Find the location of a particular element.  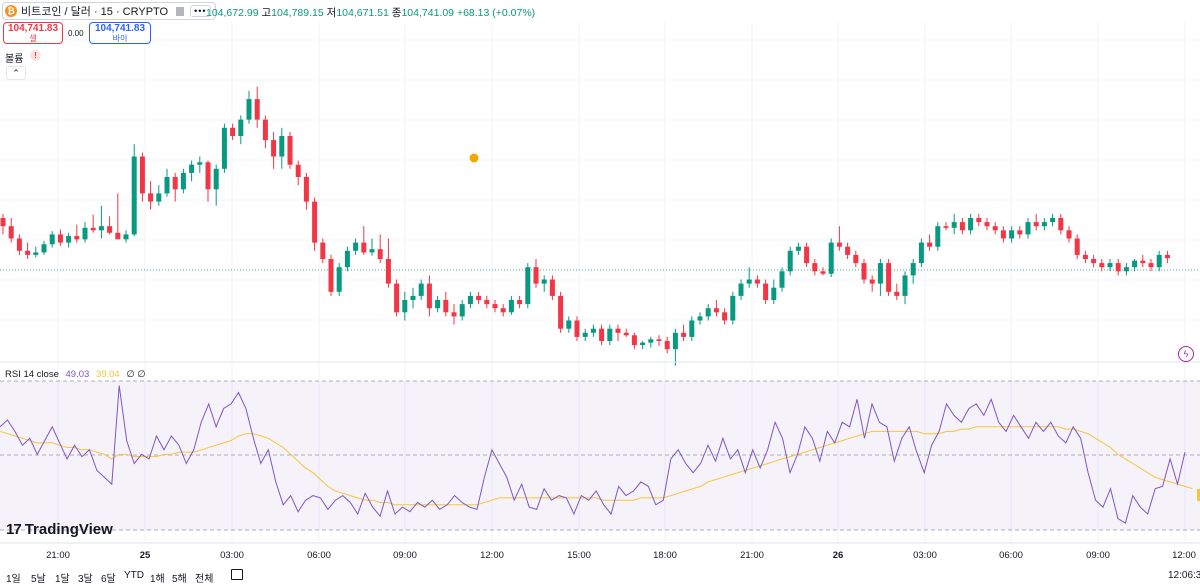

symbol-pill: ₿ 비트코인 / 달러 · 15 · CRYPTO ••• is located at coordinates (109, 11).